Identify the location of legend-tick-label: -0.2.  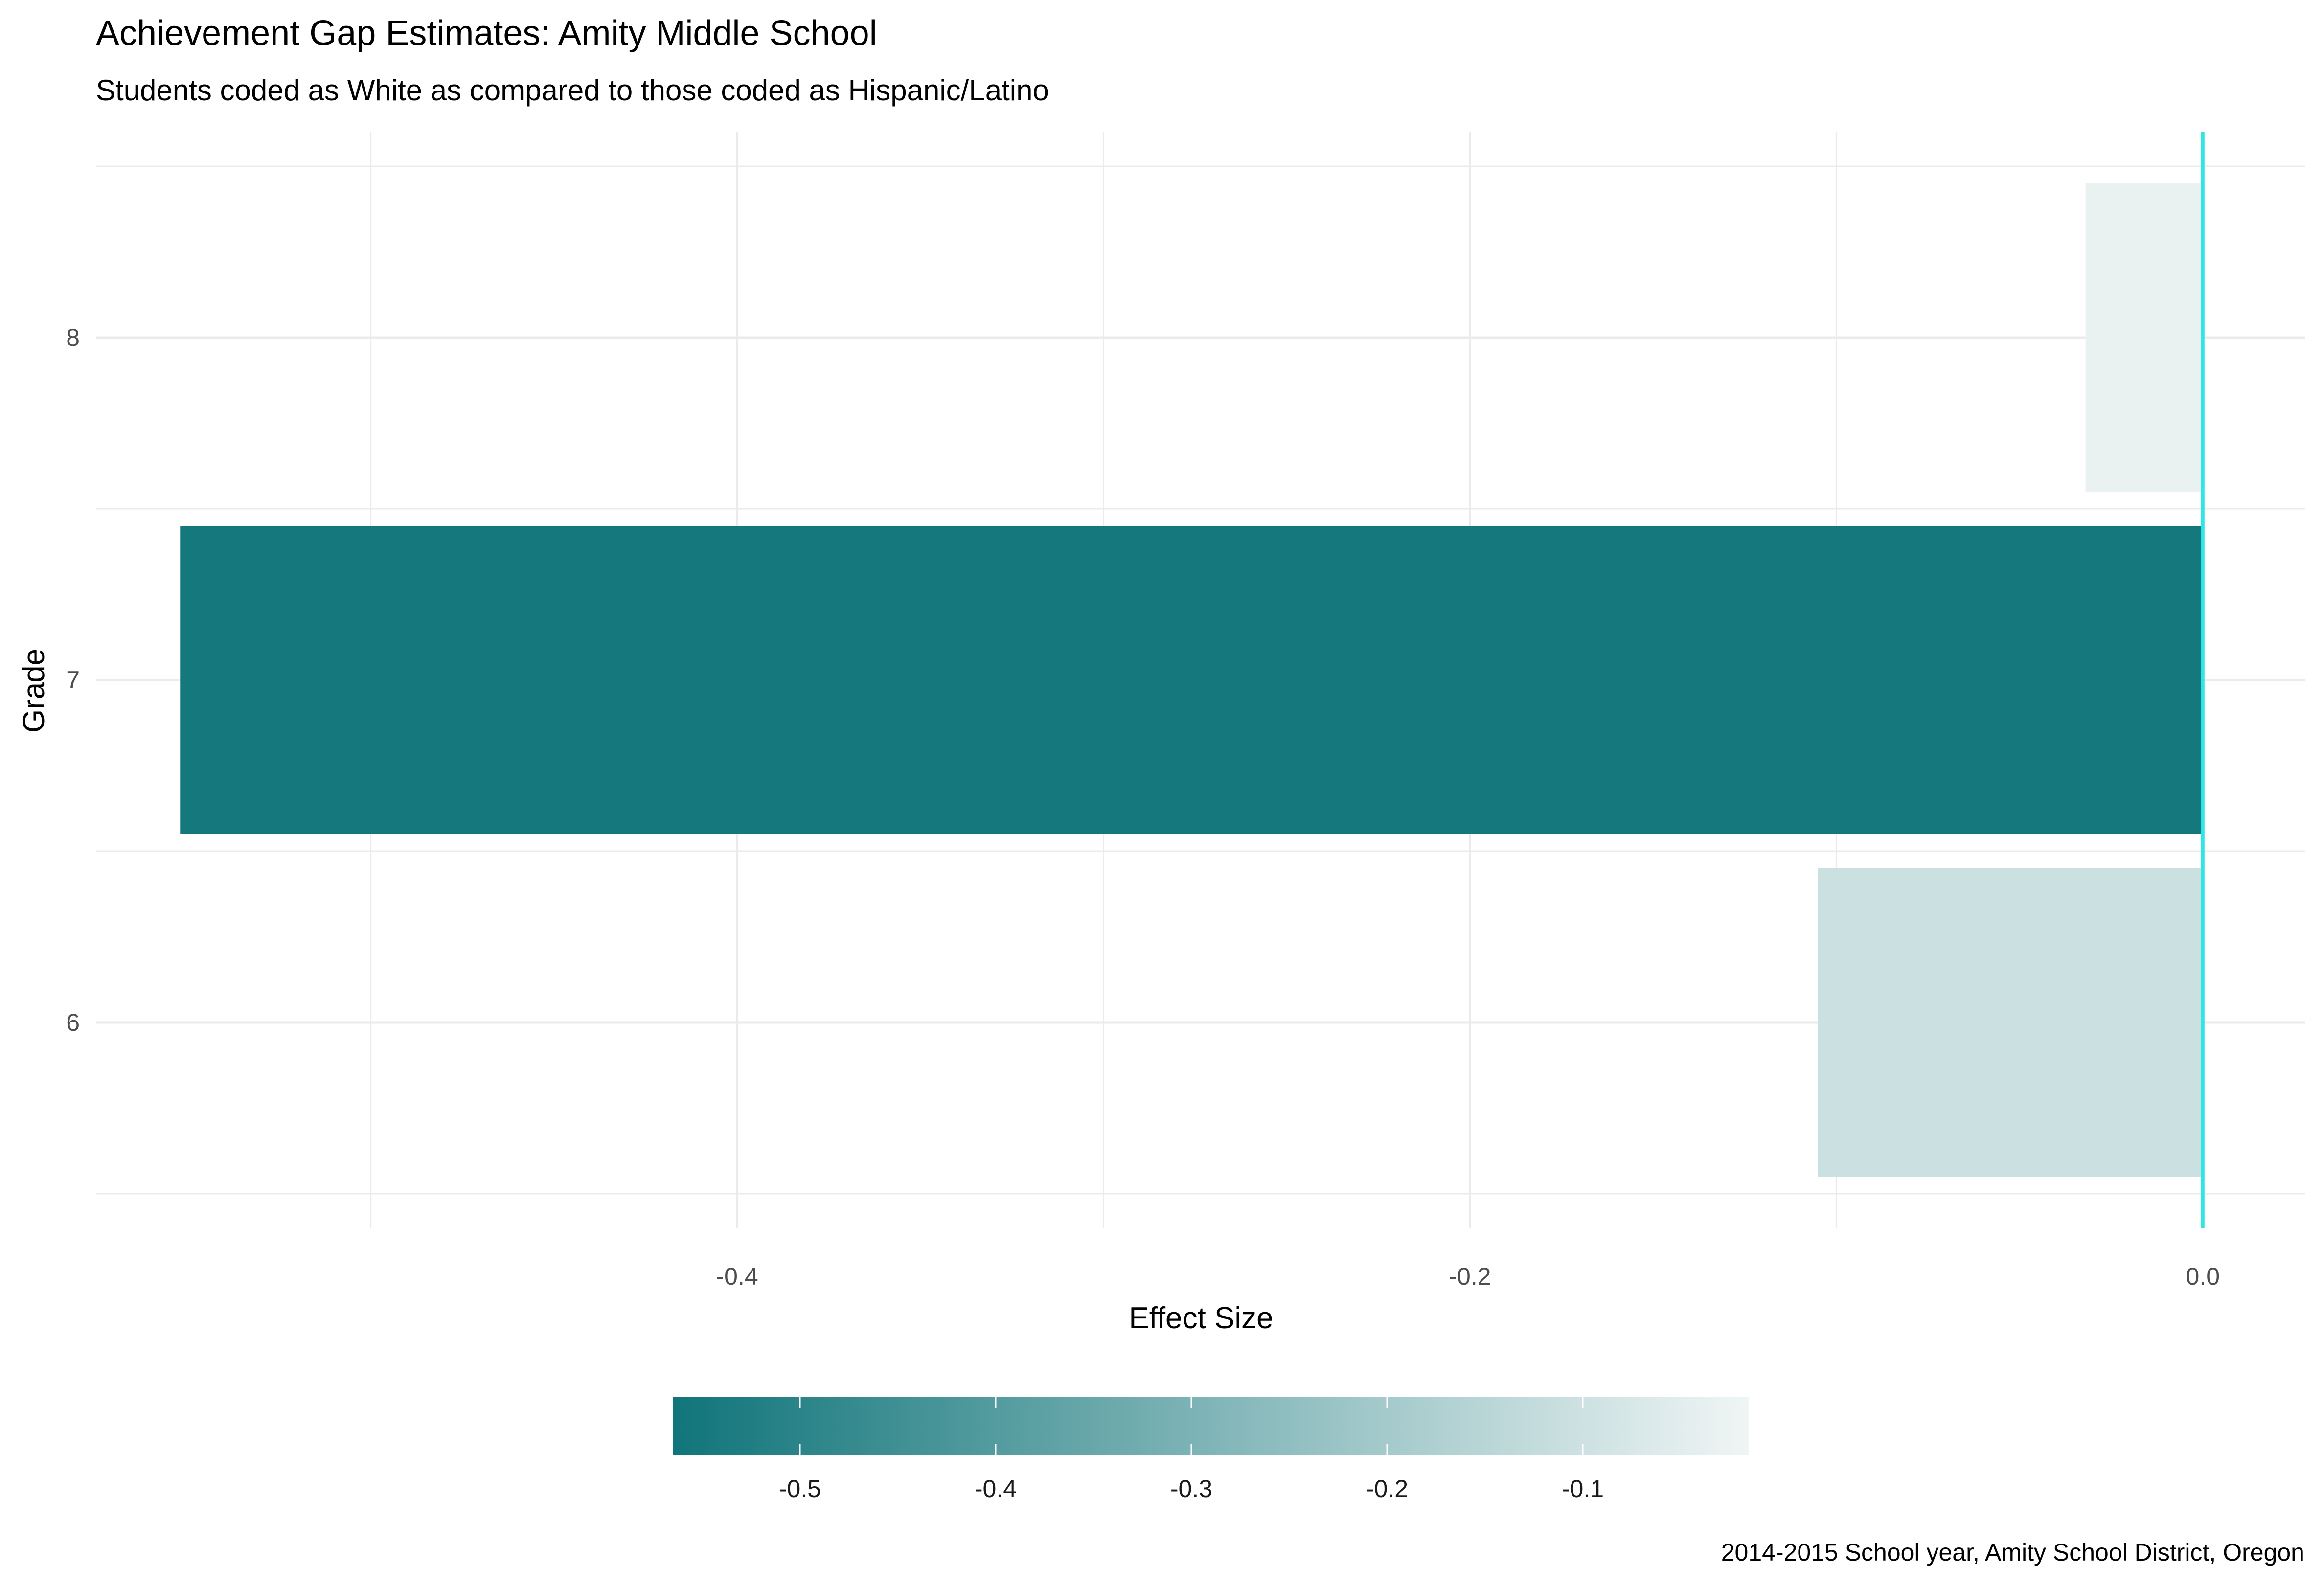
(1387, 1489).